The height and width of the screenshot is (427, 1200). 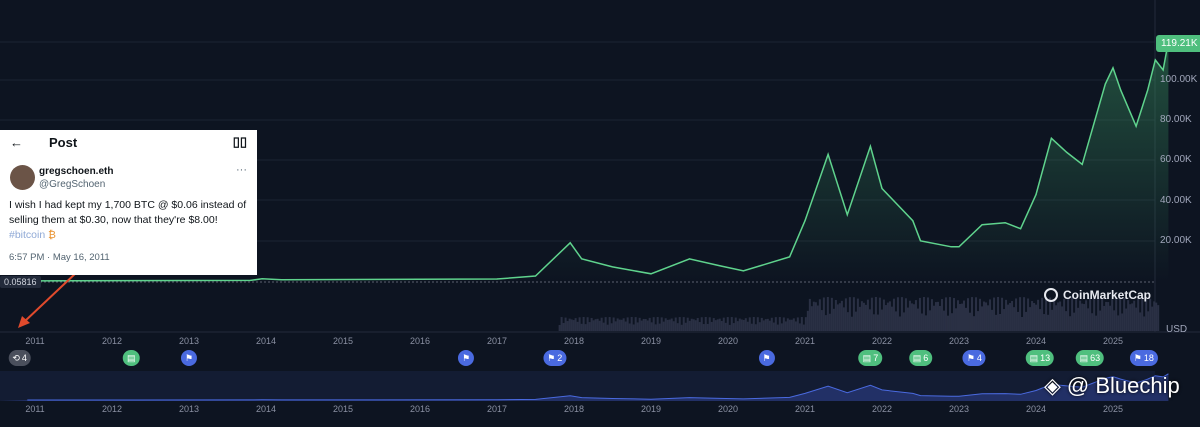 I want to click on event-marker-flag: ⚑ 18, so click(x=1143, y=358).